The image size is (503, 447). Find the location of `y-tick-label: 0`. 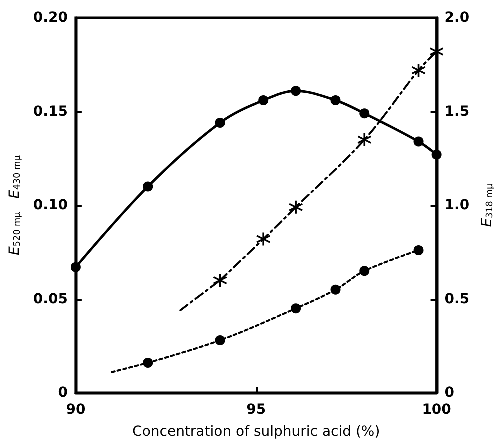

y-tick-label: 0 is located at coordinates (63, 393).